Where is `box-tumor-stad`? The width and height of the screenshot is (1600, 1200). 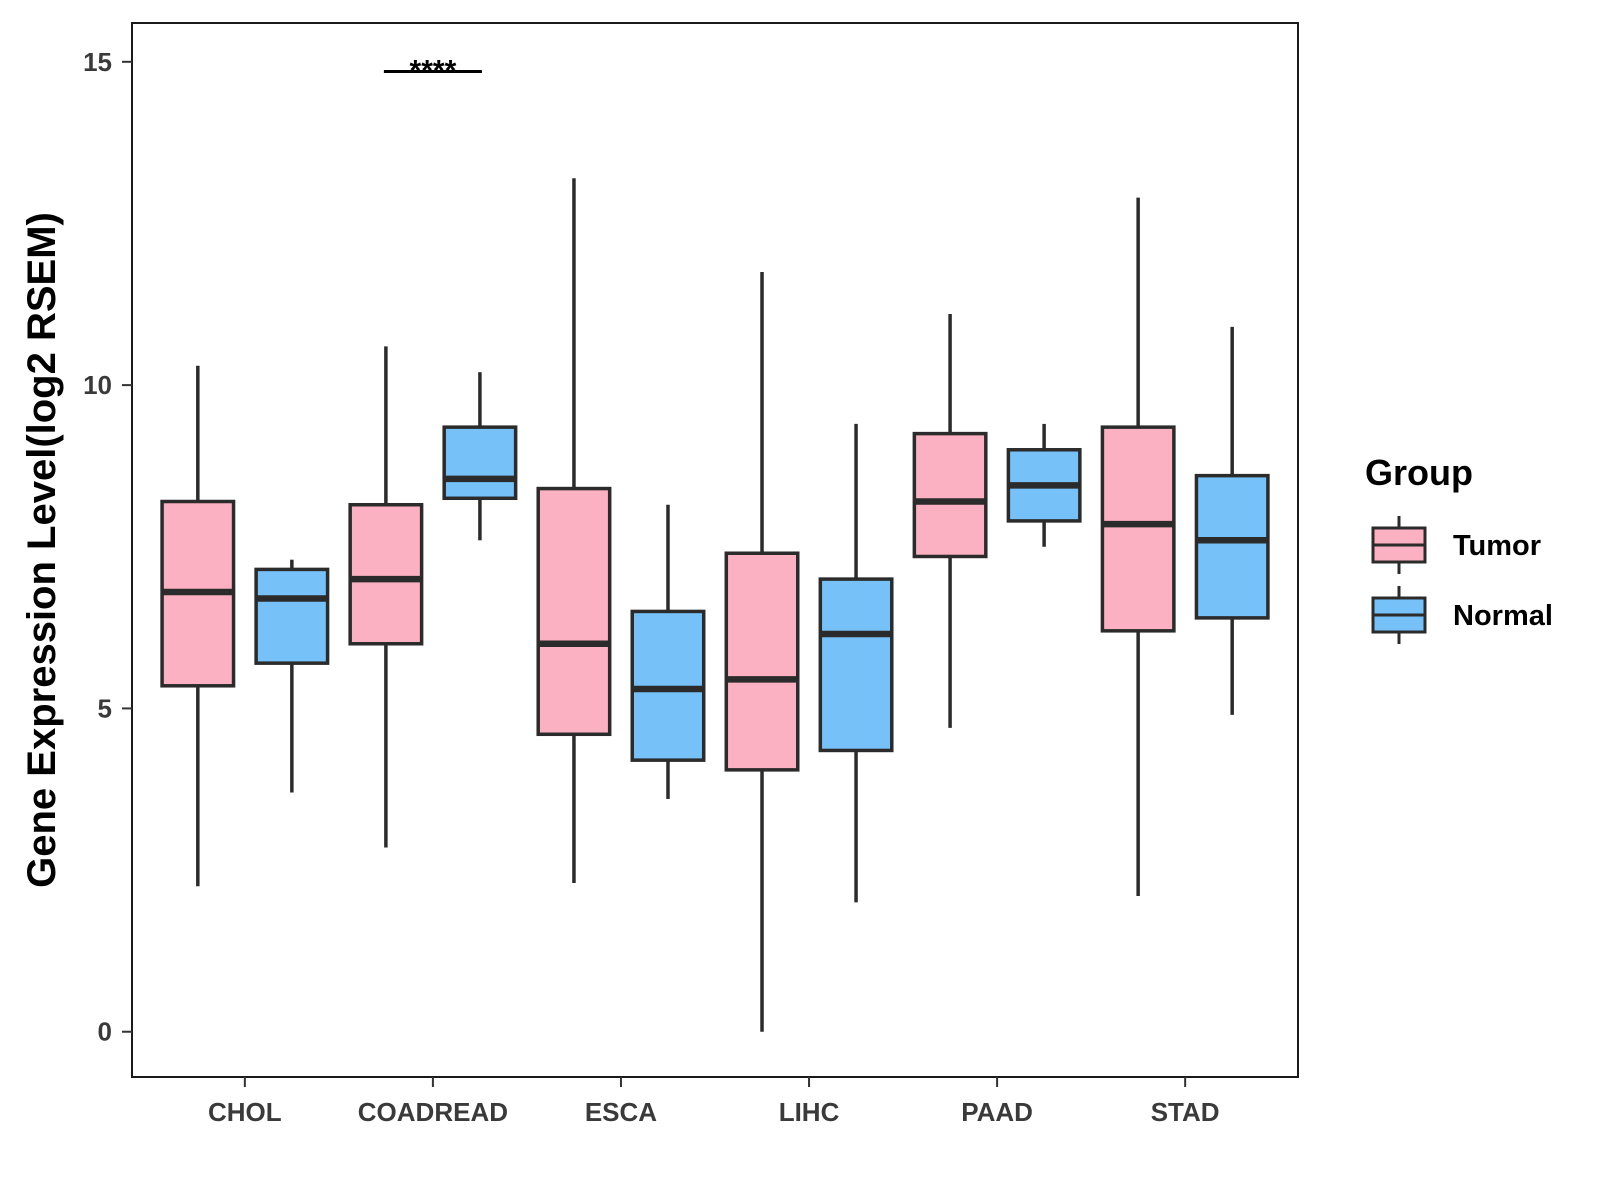 box-tumor-stad is located at coordinates (1138, 546).